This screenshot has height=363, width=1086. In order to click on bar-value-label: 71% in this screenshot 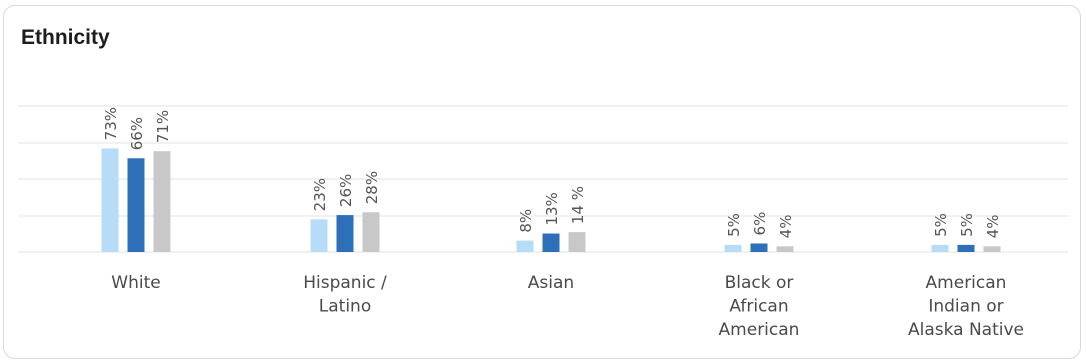, I will do `click(163, 126)`.